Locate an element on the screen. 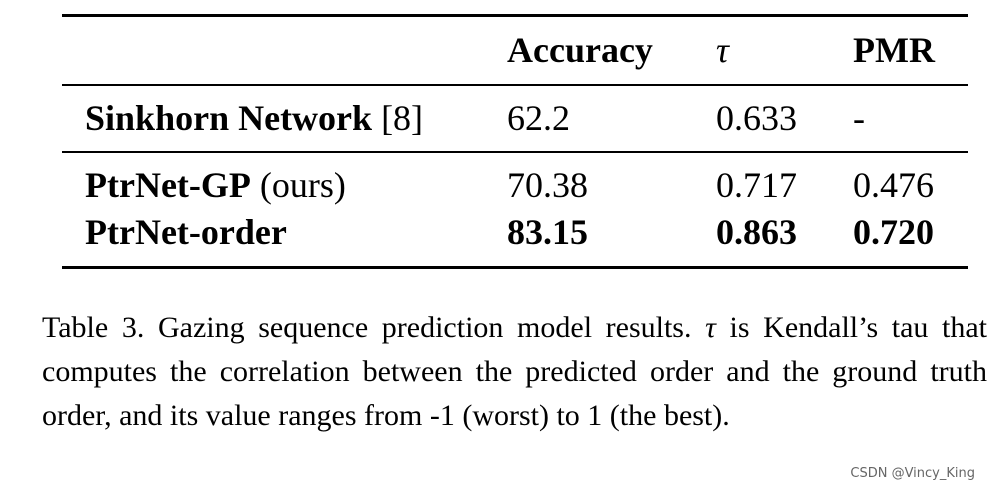 This screenshot has width=989, height=494. cell: - is located at coordinates (859, 118).